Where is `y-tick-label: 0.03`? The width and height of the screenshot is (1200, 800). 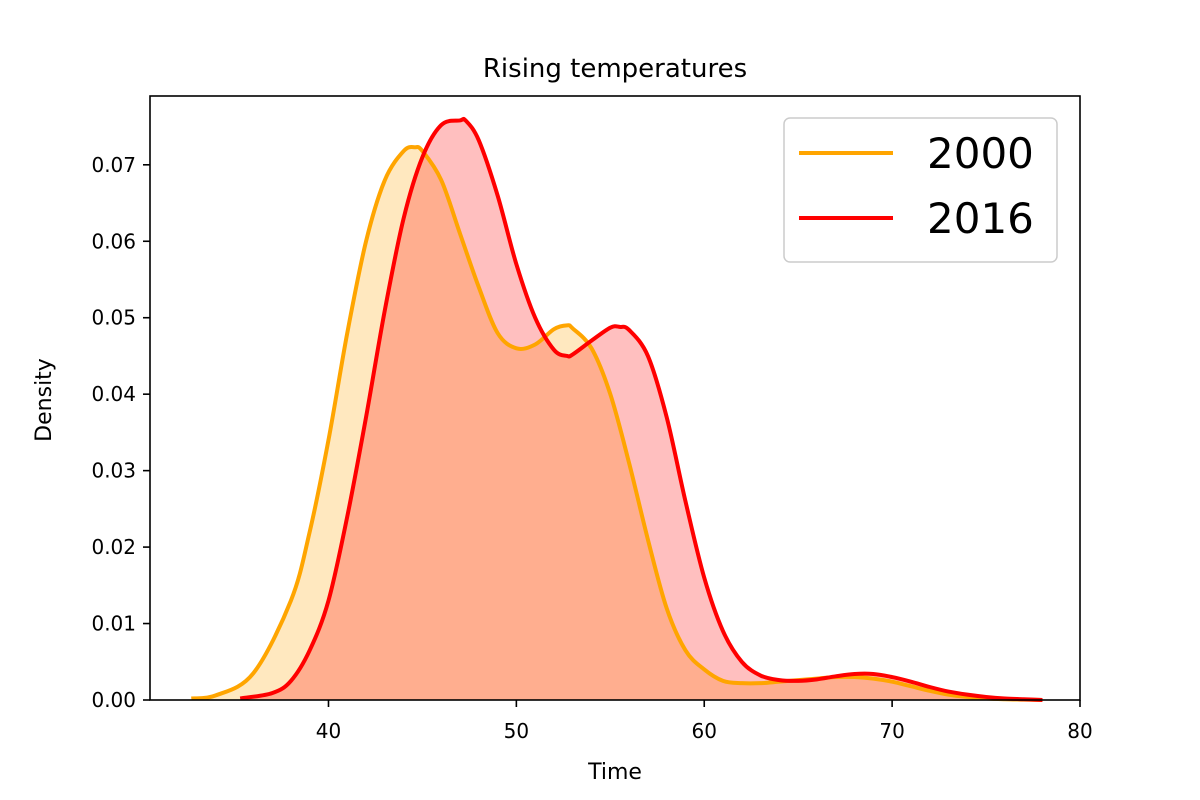 y-tick-label: 0.03 is located at coordinates (113, 471).